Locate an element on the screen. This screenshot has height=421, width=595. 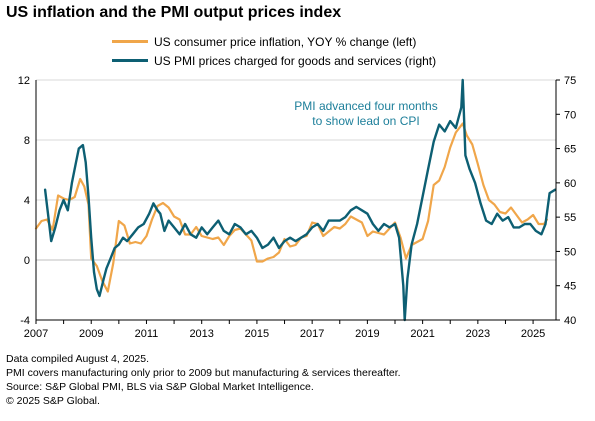
footnote-date: Data compiled August 4, 2025. is located at coordinates (78, 359).